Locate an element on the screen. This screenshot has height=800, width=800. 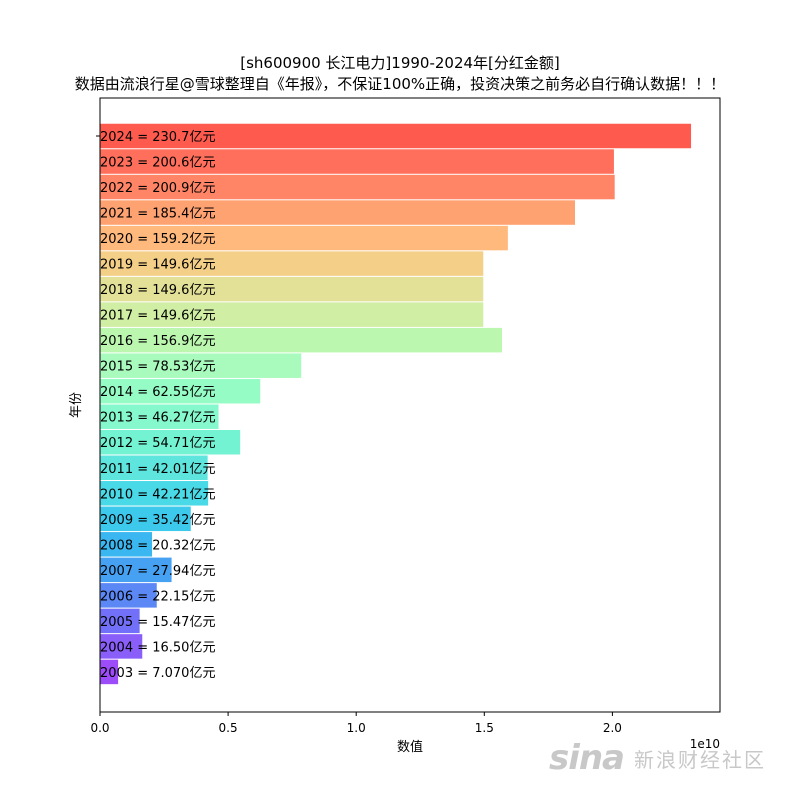
x-axis-offset-label: 1e10 is located at coordinates (705, 744).